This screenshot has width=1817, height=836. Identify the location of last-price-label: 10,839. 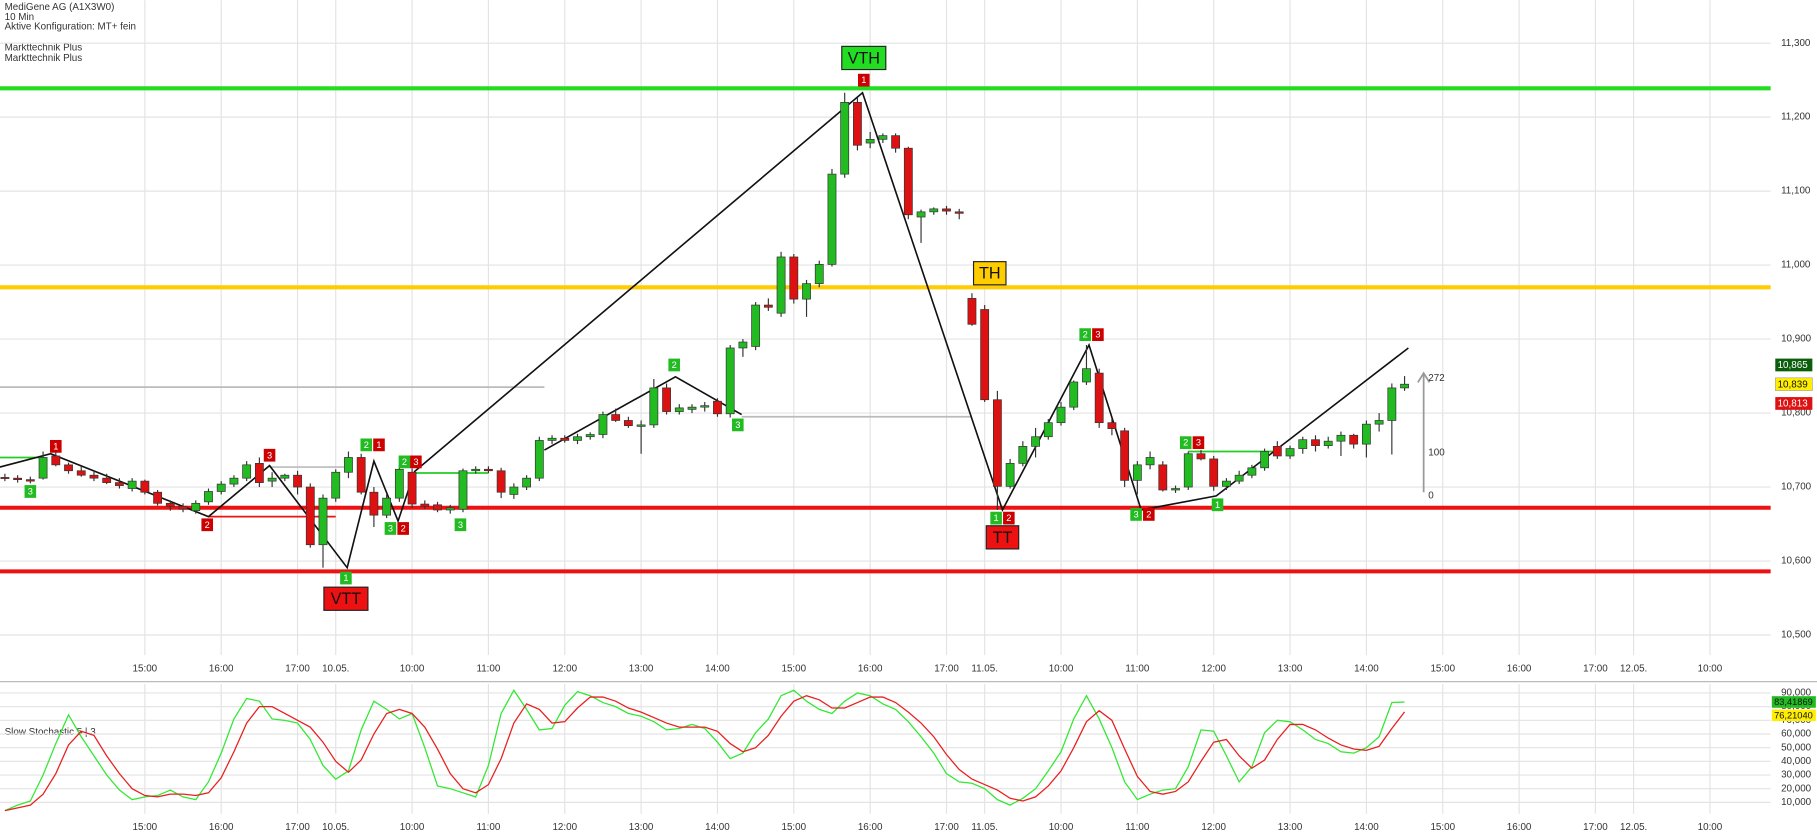
(1793, 384).